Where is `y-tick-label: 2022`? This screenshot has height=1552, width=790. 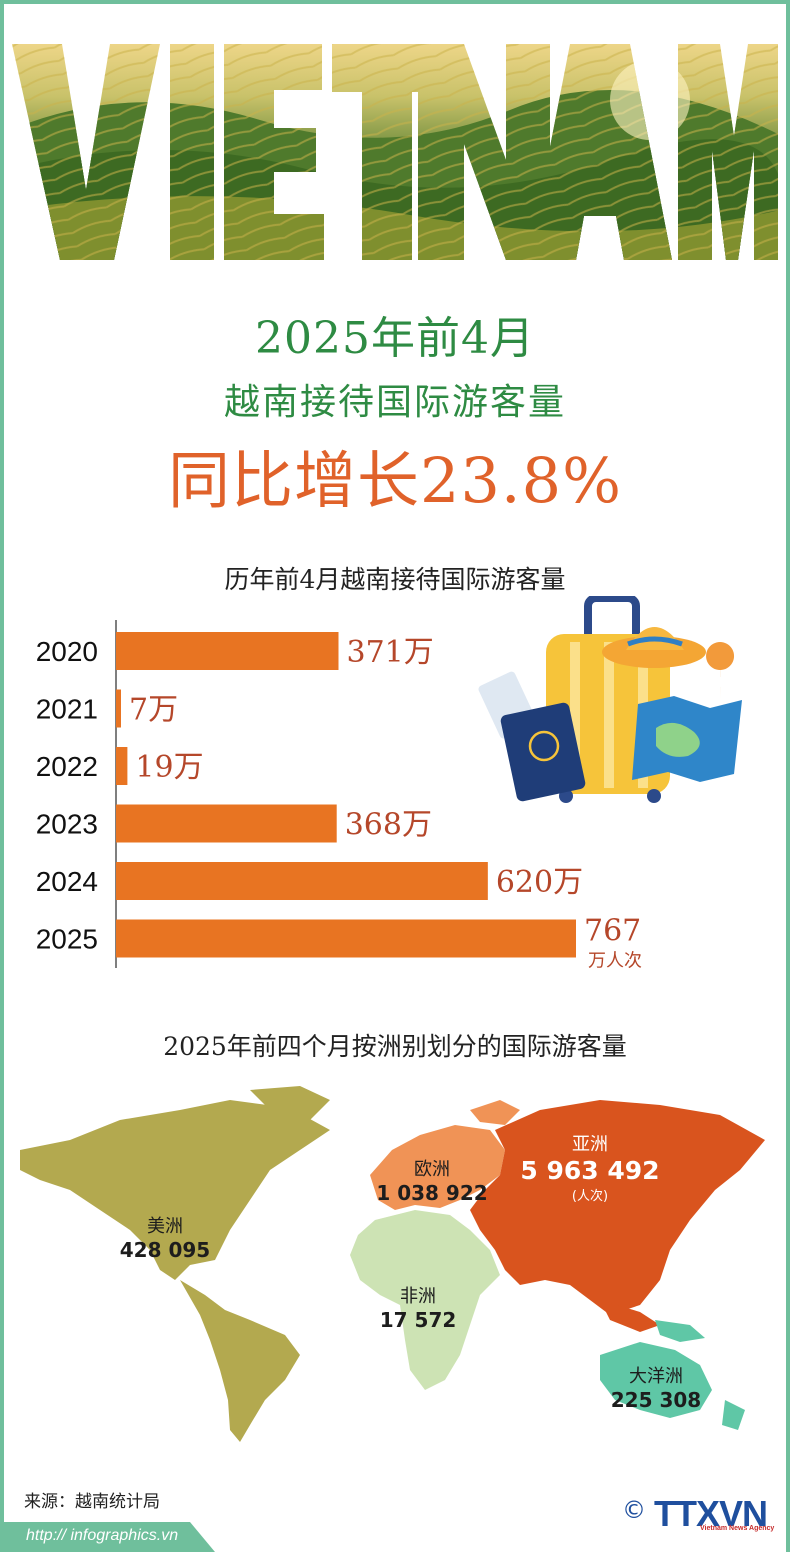 y-tick-label: 2022 is located at coordinates (67, 766).